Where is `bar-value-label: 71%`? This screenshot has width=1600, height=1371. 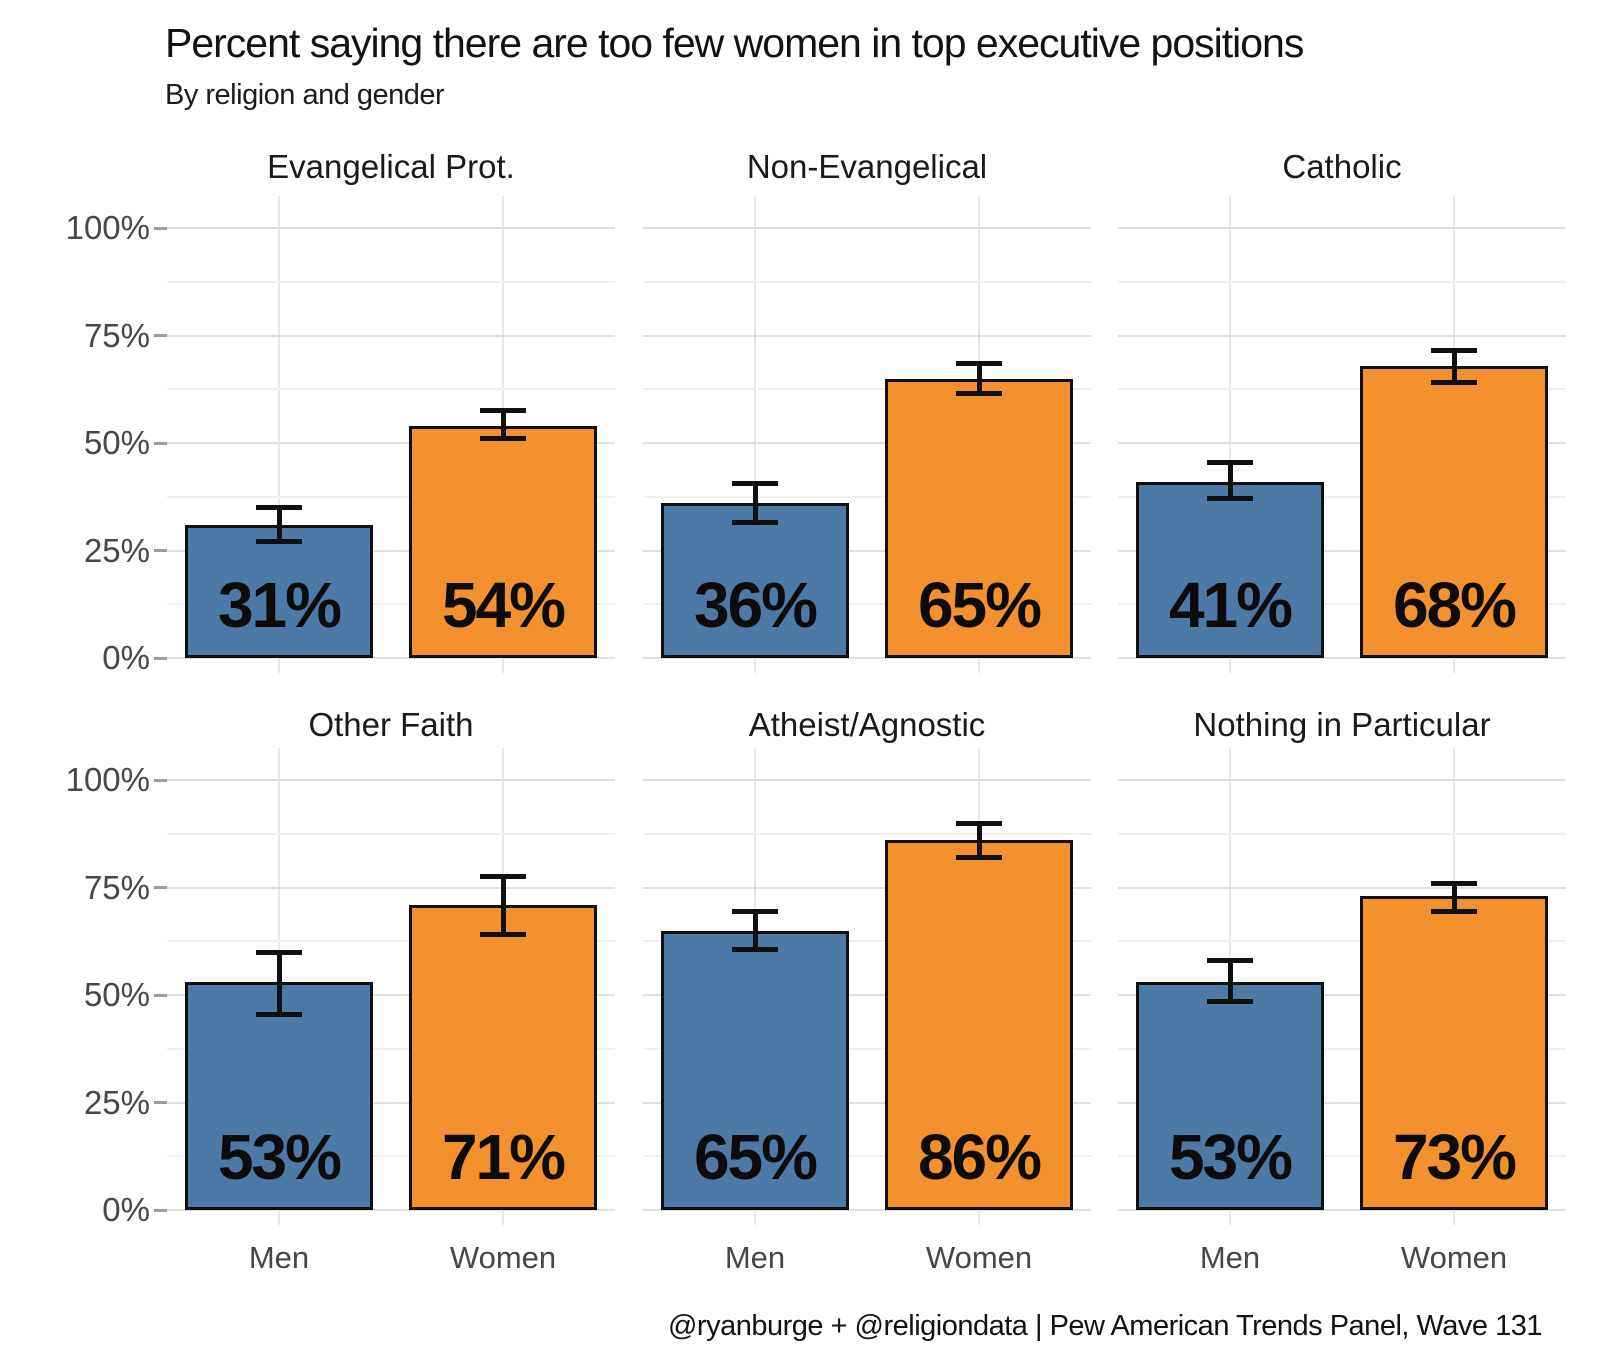 bar-value-label: 71% is located at coordinates (503, 1157).